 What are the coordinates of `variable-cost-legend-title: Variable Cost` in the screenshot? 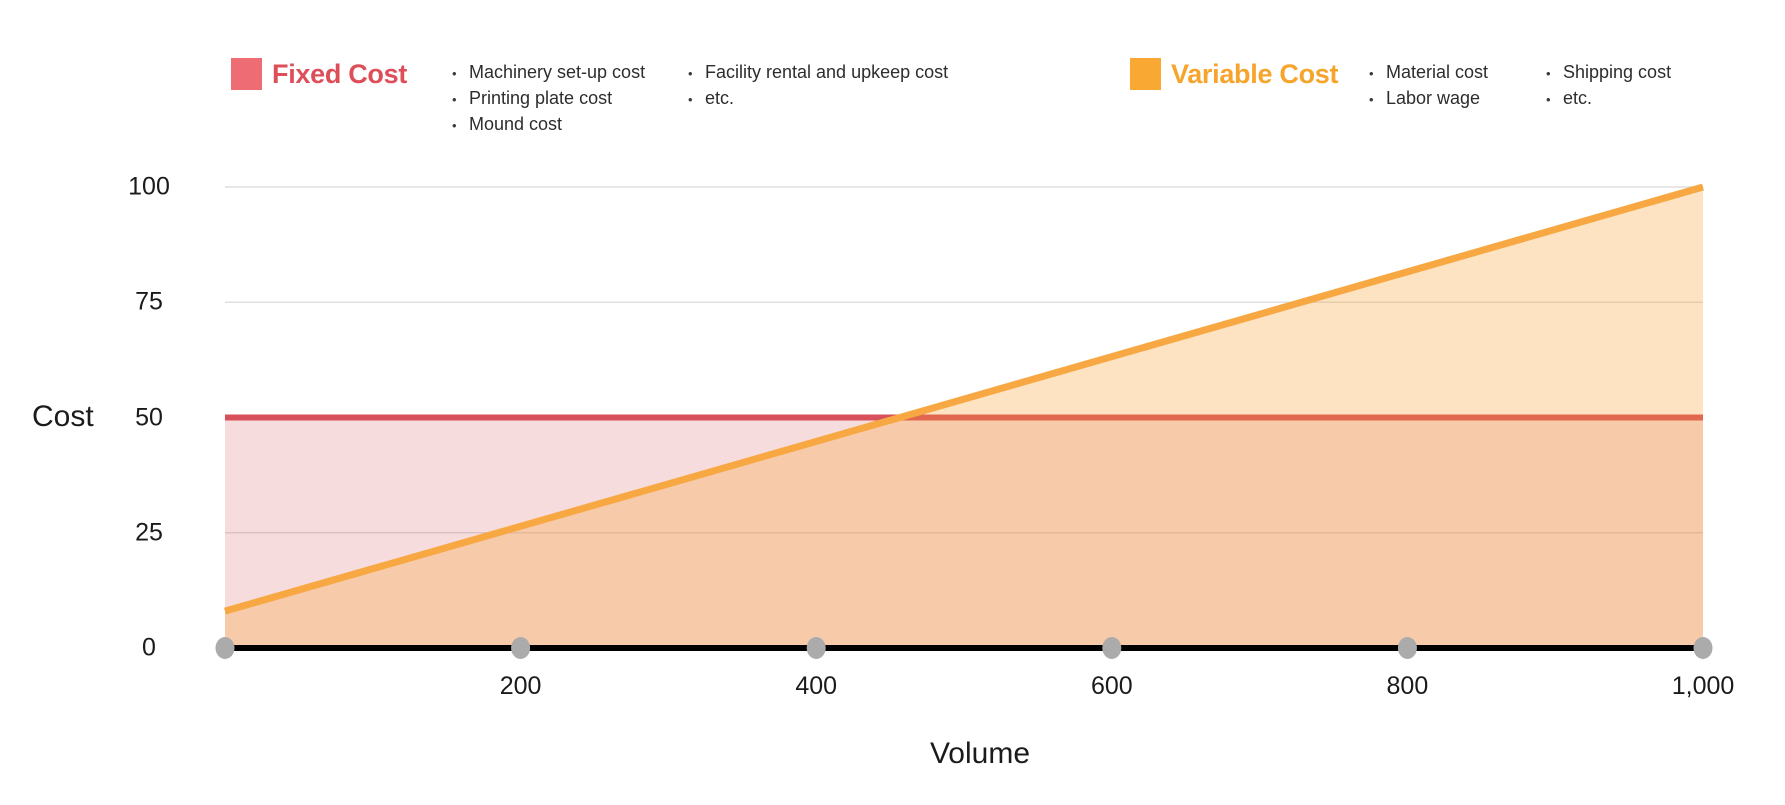 It's located at (1255, 74).